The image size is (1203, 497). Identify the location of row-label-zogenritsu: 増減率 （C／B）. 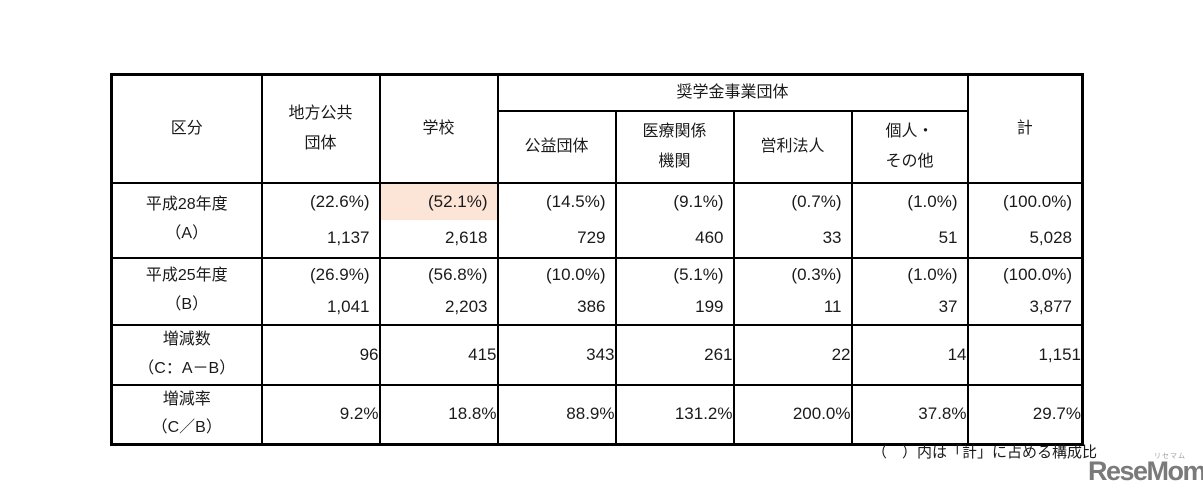
(186, 414).